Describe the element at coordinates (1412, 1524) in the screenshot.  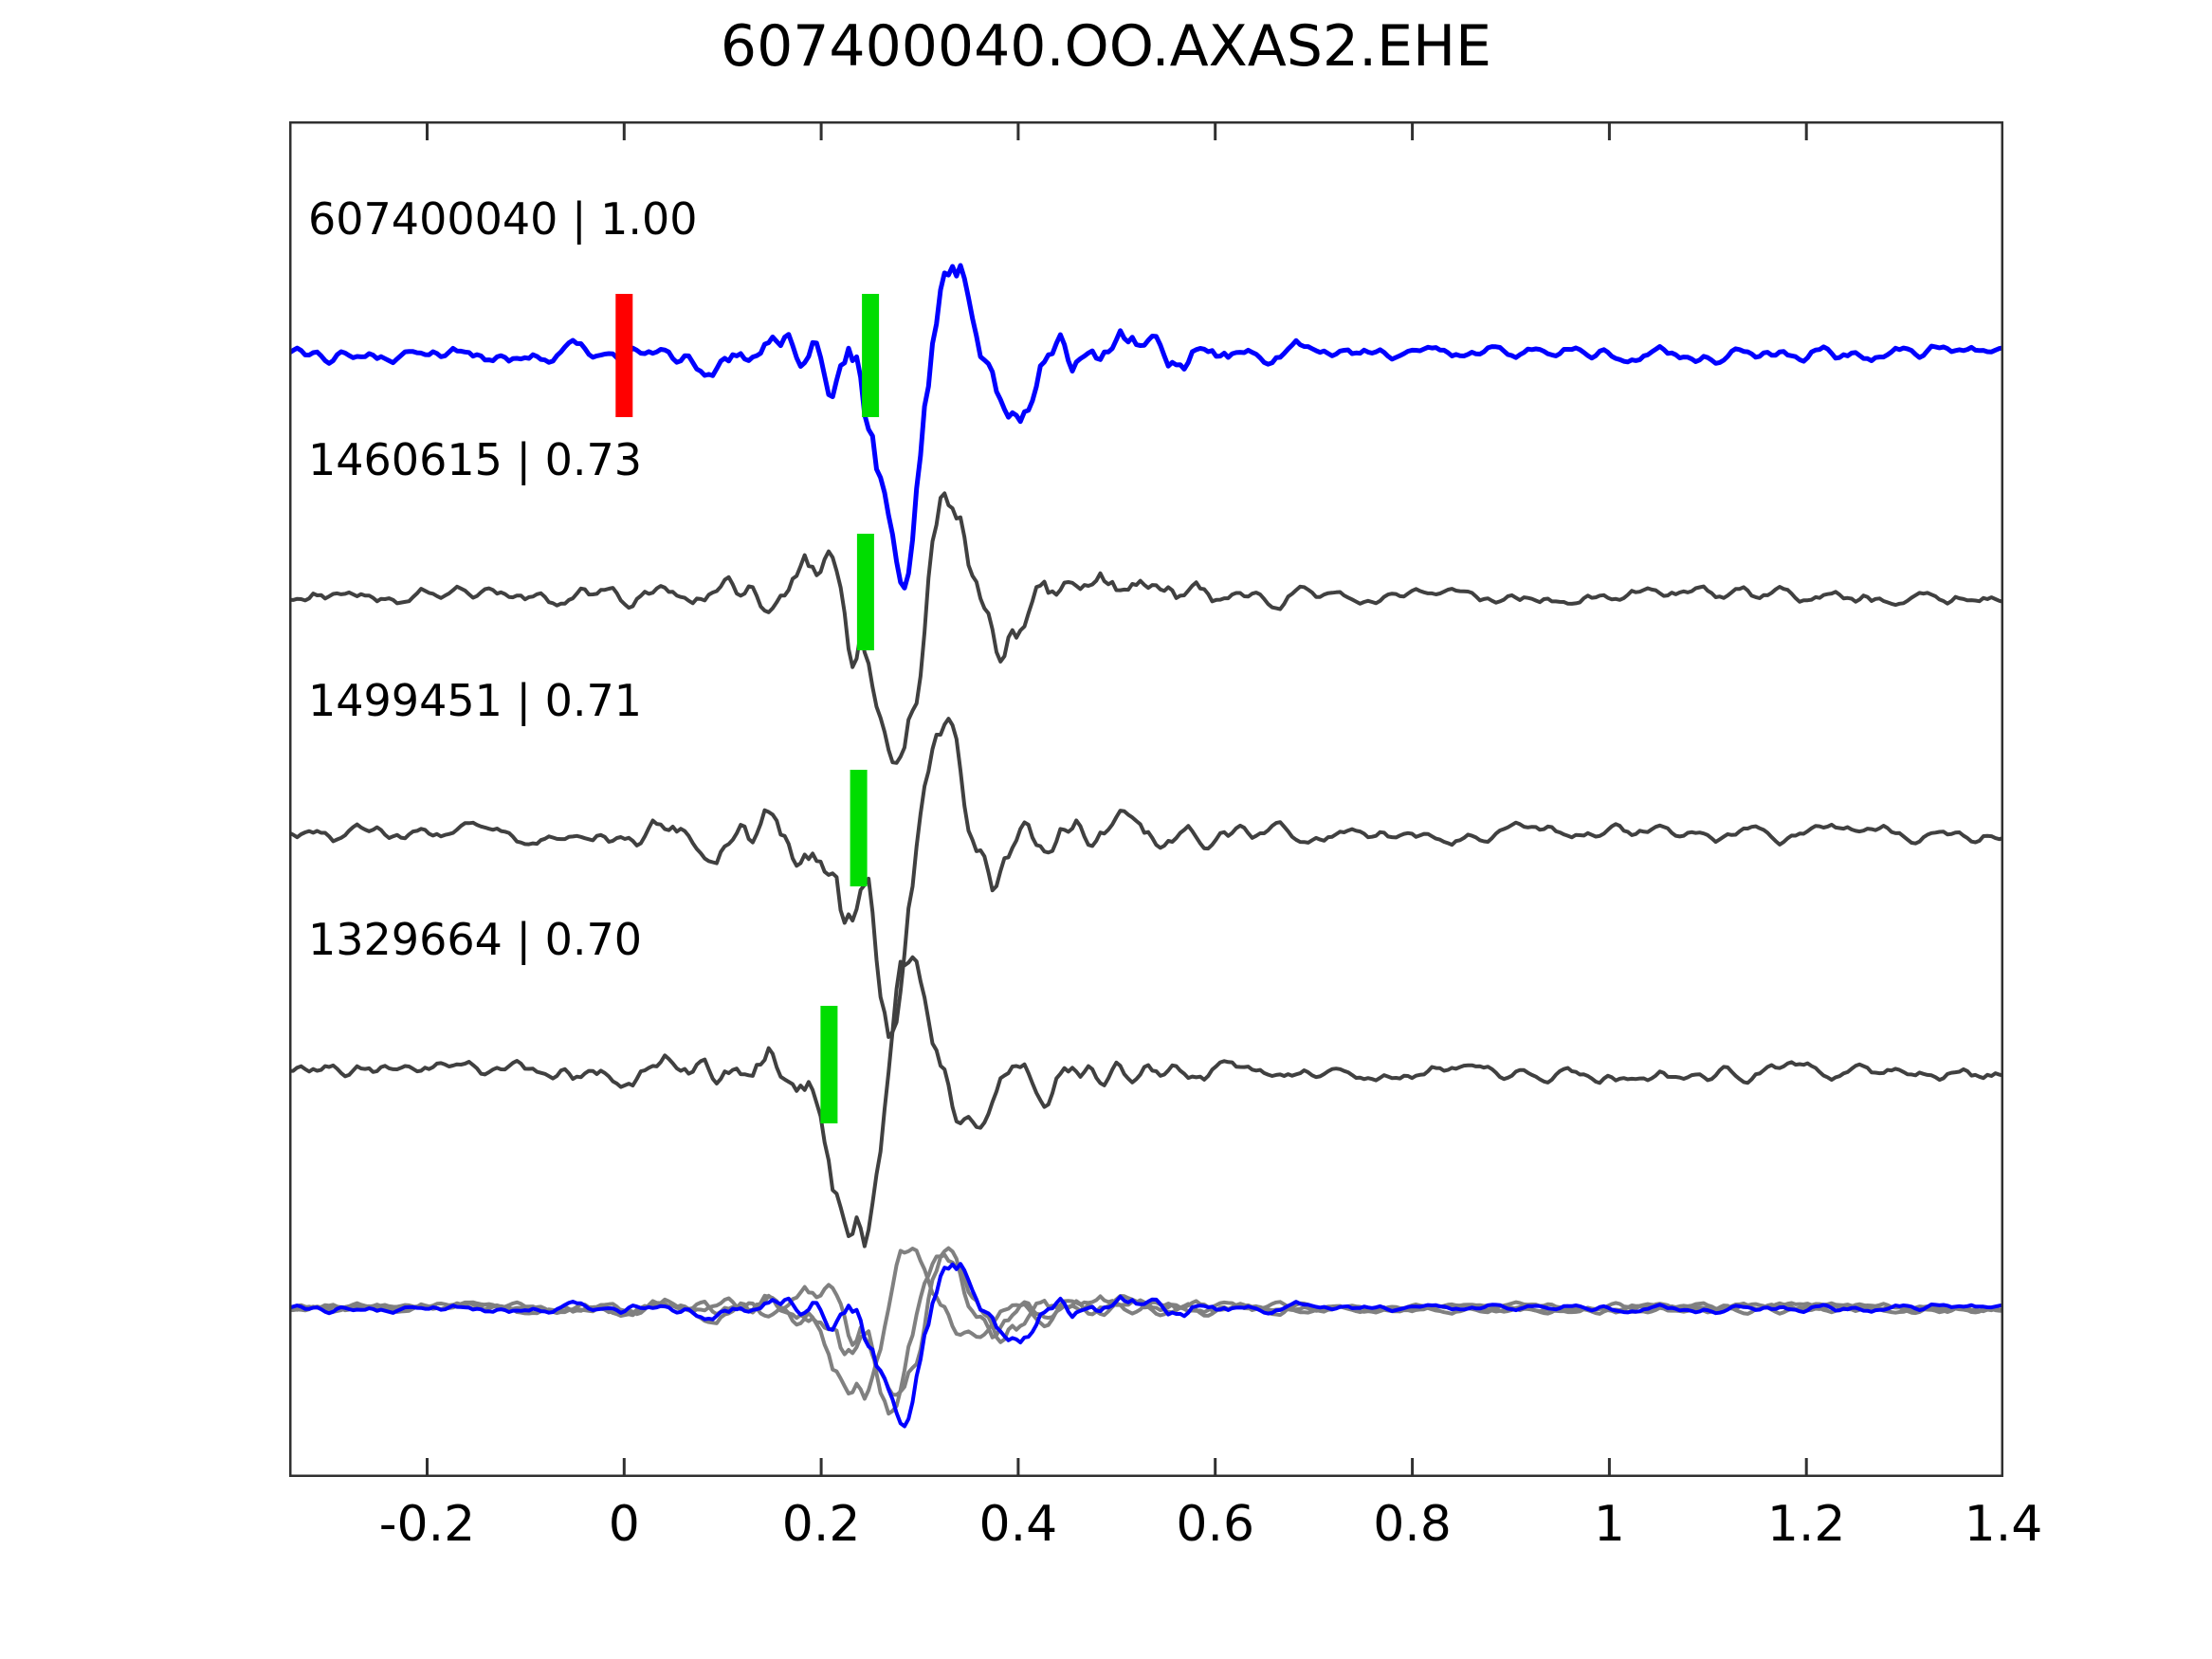
I see `x-tick-label-5: 0.8` at that location.